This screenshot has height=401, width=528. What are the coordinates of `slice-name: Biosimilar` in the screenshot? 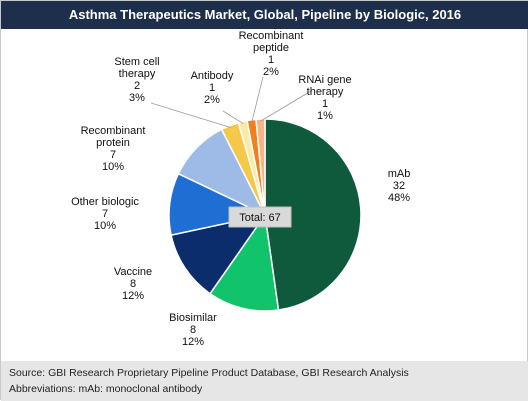 It's located at (193, 318).